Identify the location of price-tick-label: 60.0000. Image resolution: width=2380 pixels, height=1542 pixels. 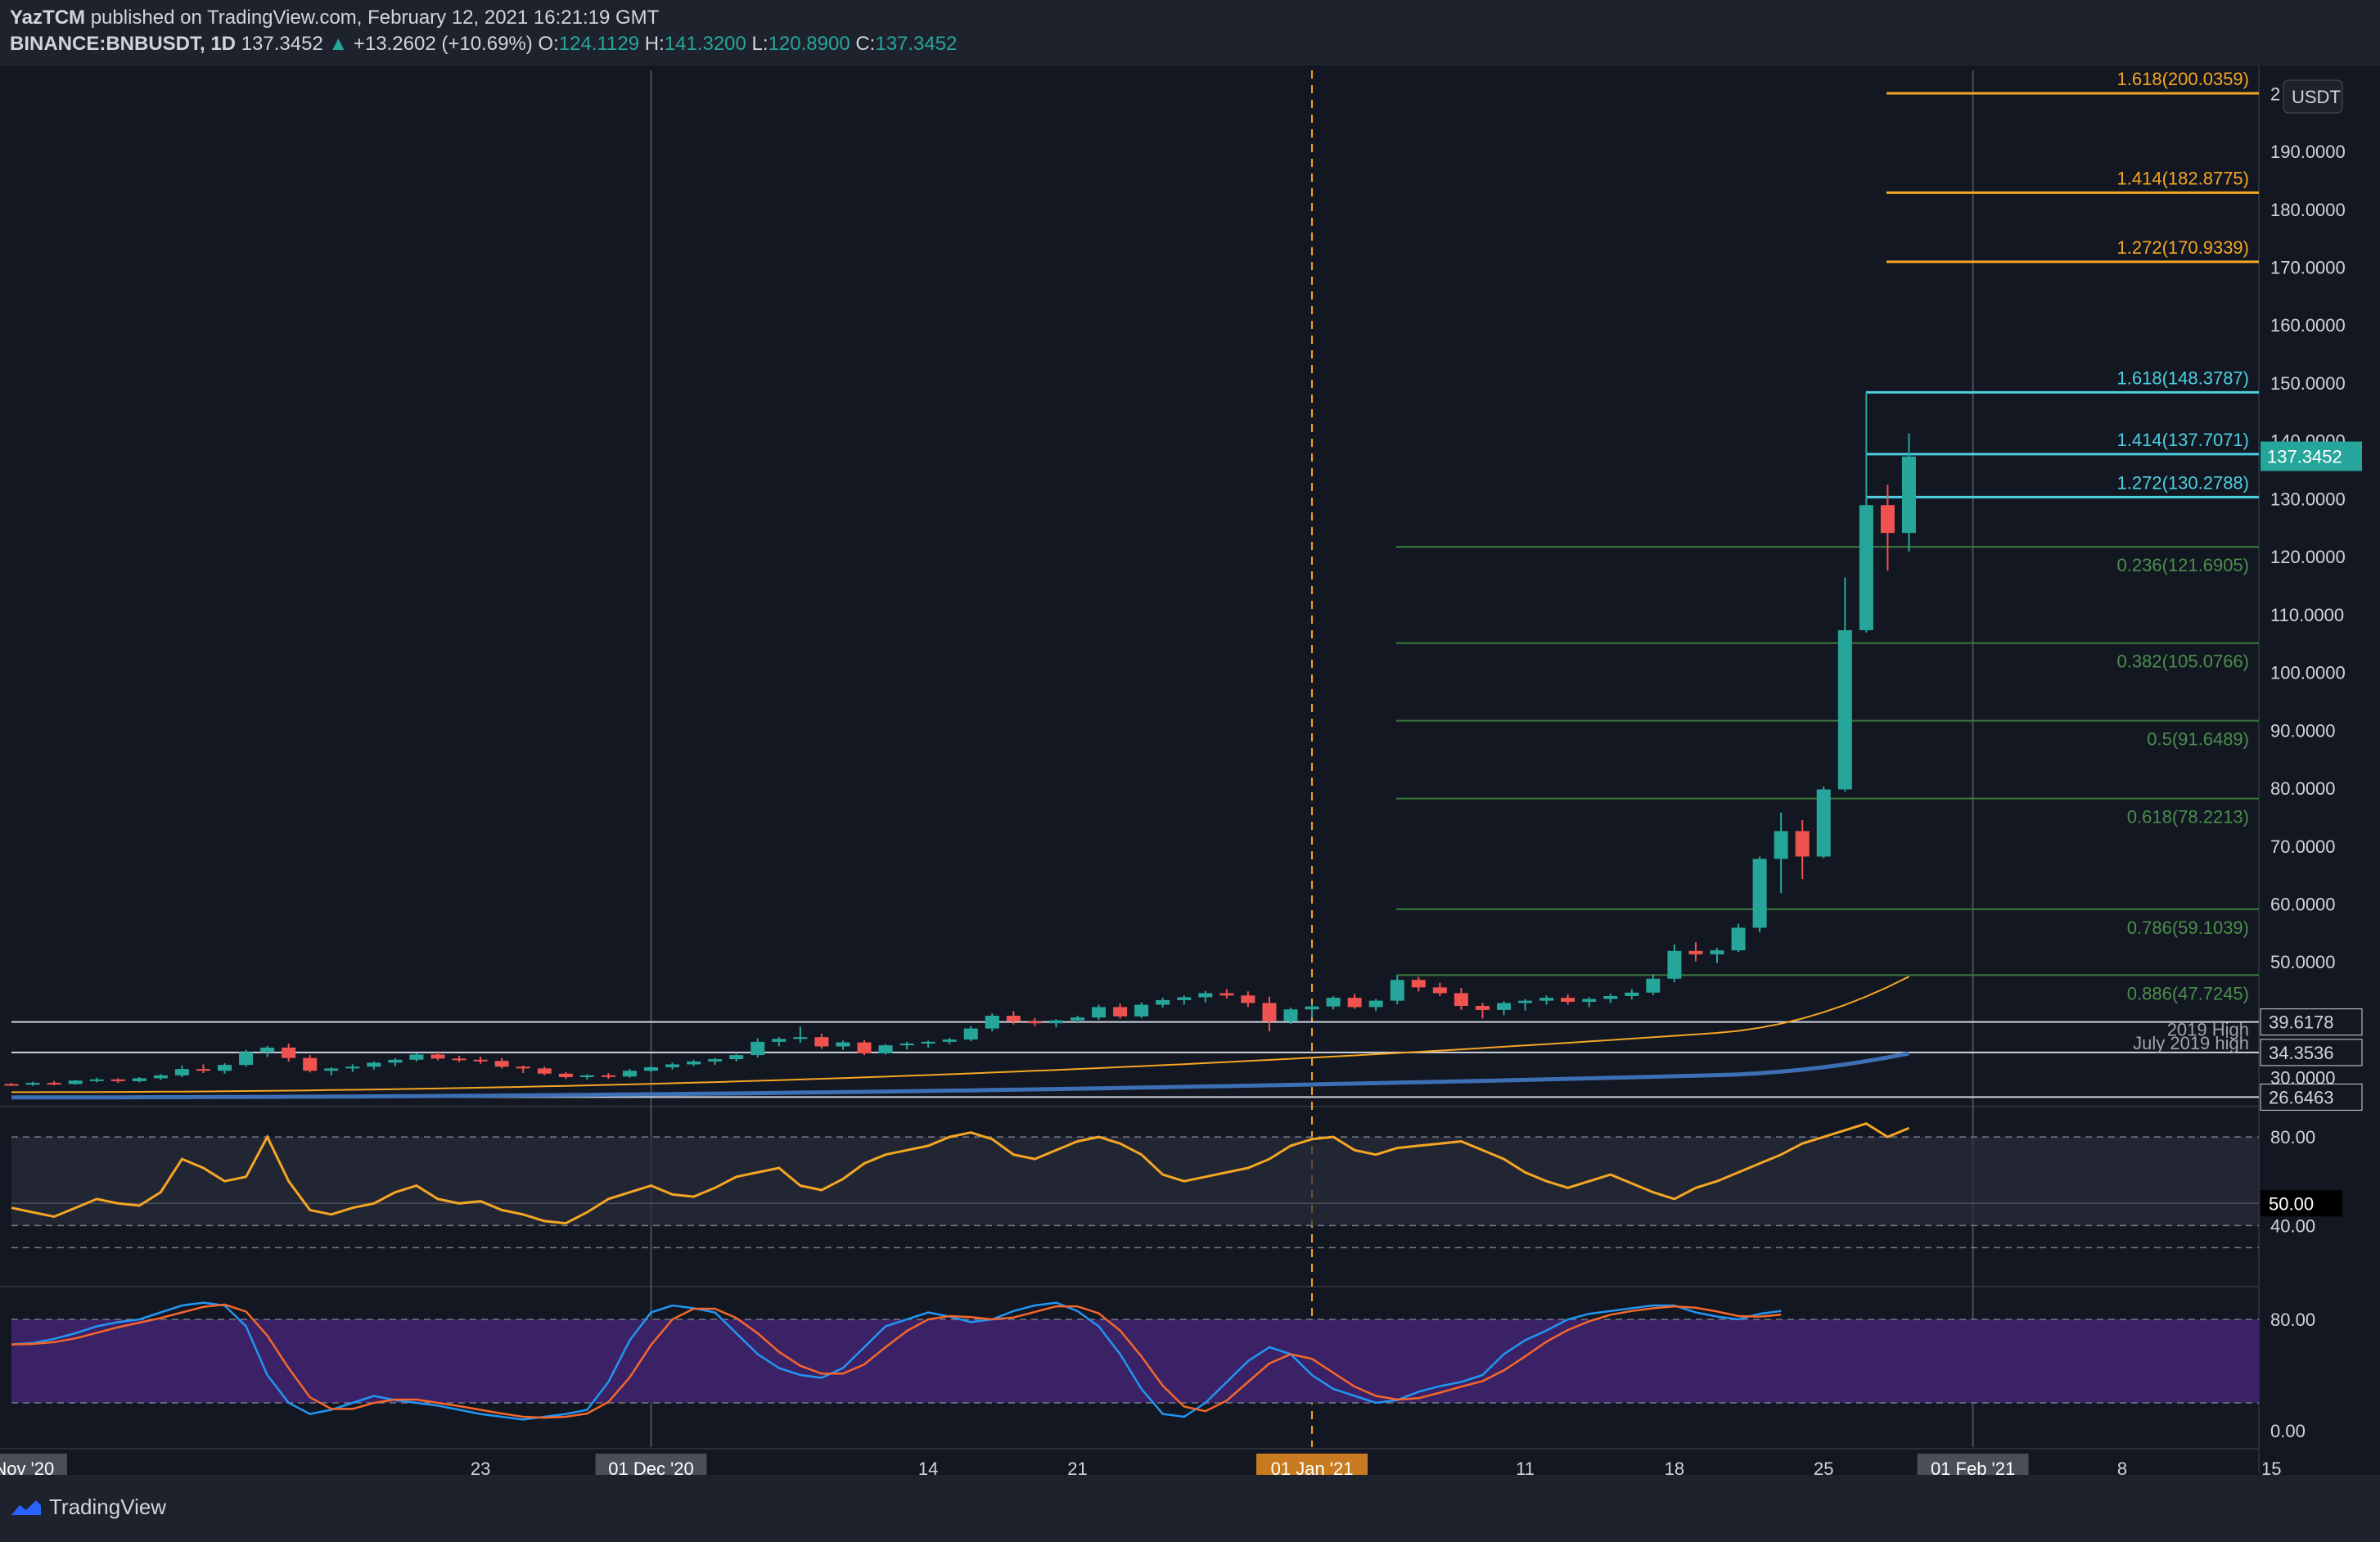
(2303, 905).